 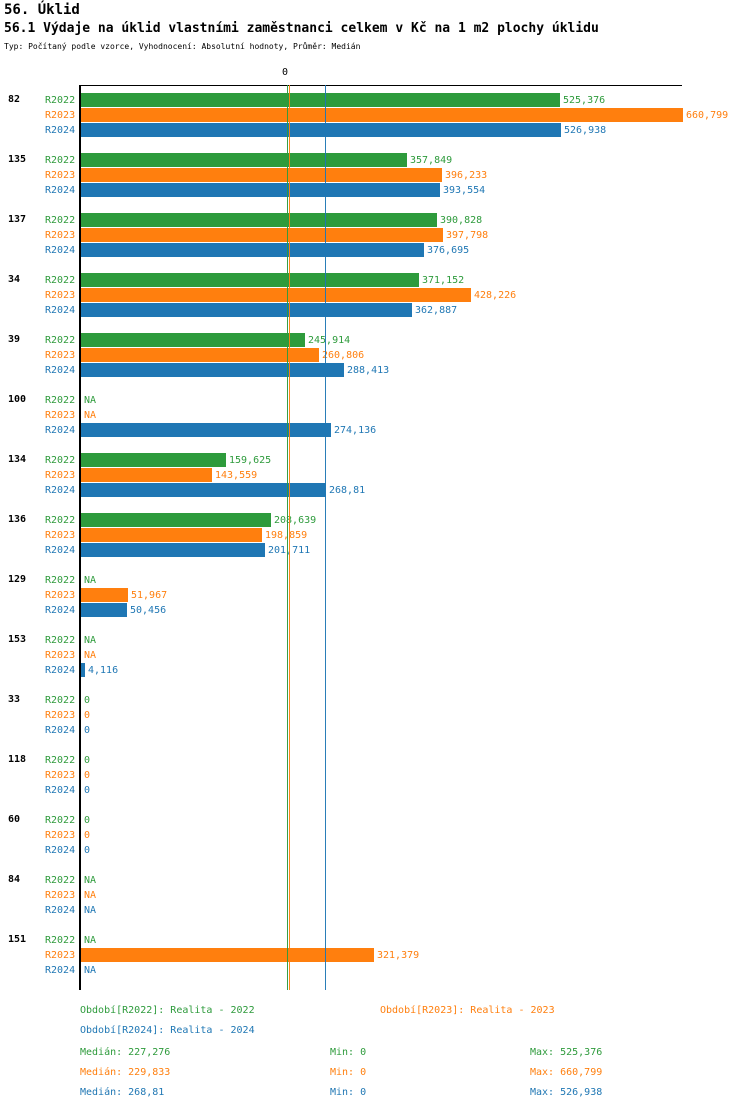 I want to click on bar-value-label: 393,554, so click(x=464, y=190).